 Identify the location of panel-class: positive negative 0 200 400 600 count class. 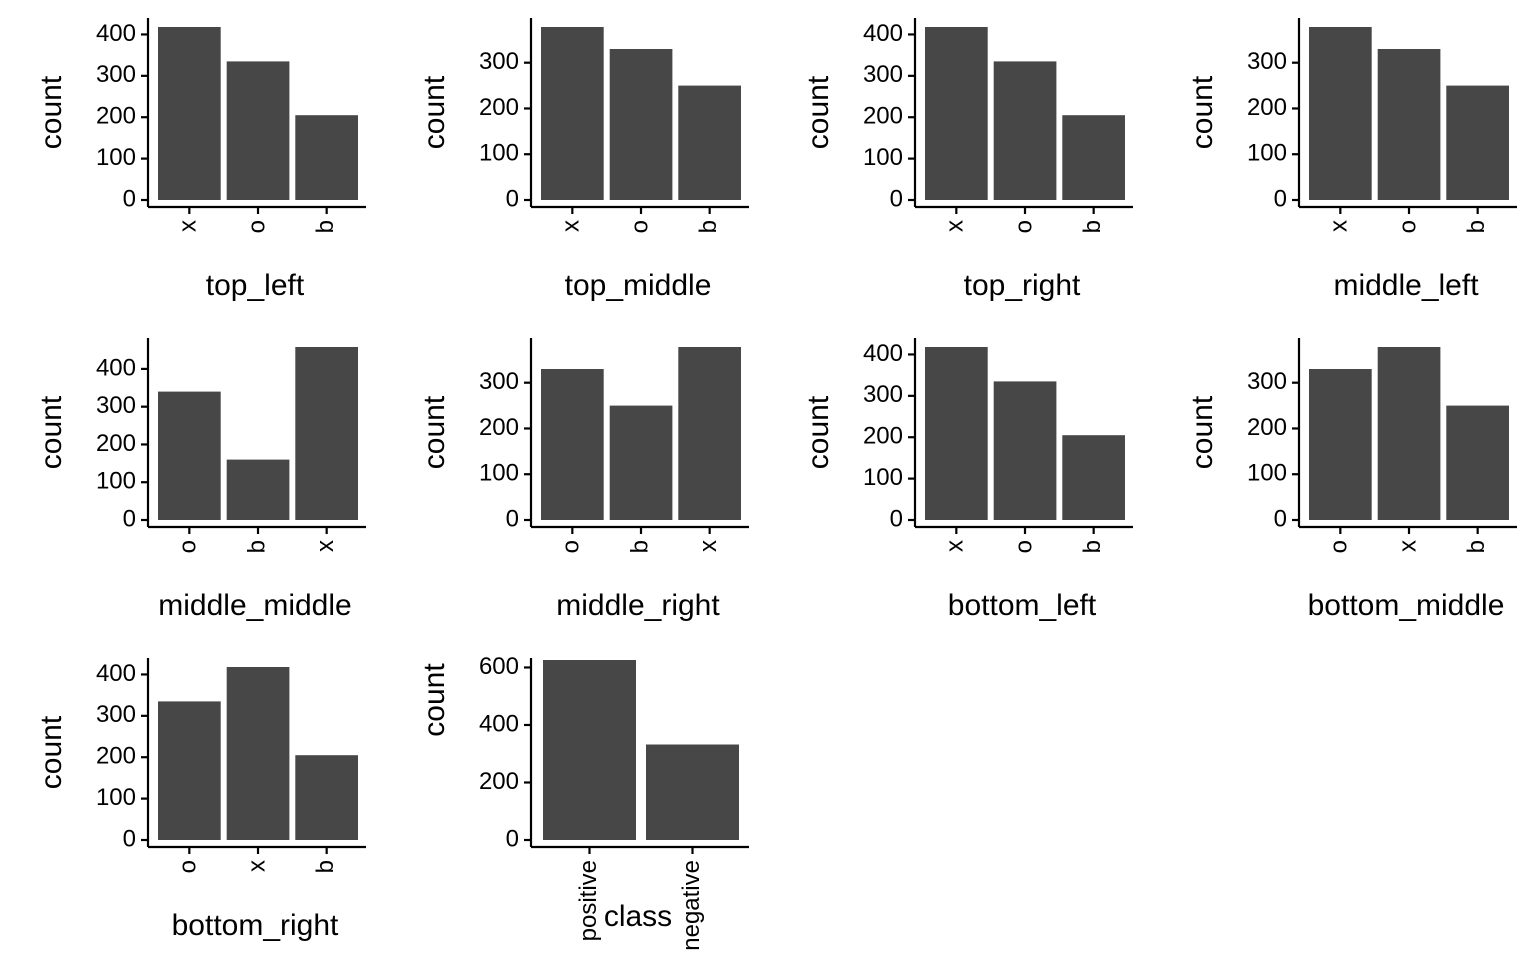
(583, 802).